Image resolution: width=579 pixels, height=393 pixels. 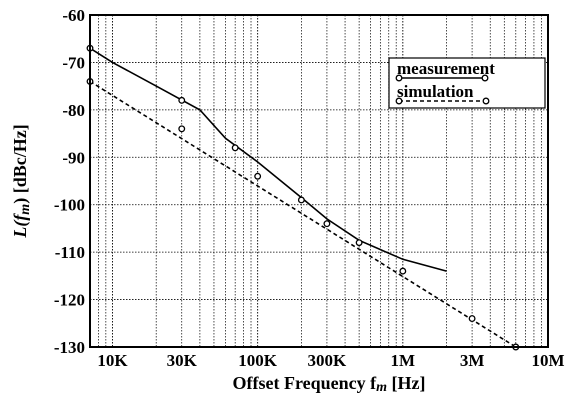 I want to click on y-axis-title-unit: ) [dBc/Hz], so click(x=20, y=163).